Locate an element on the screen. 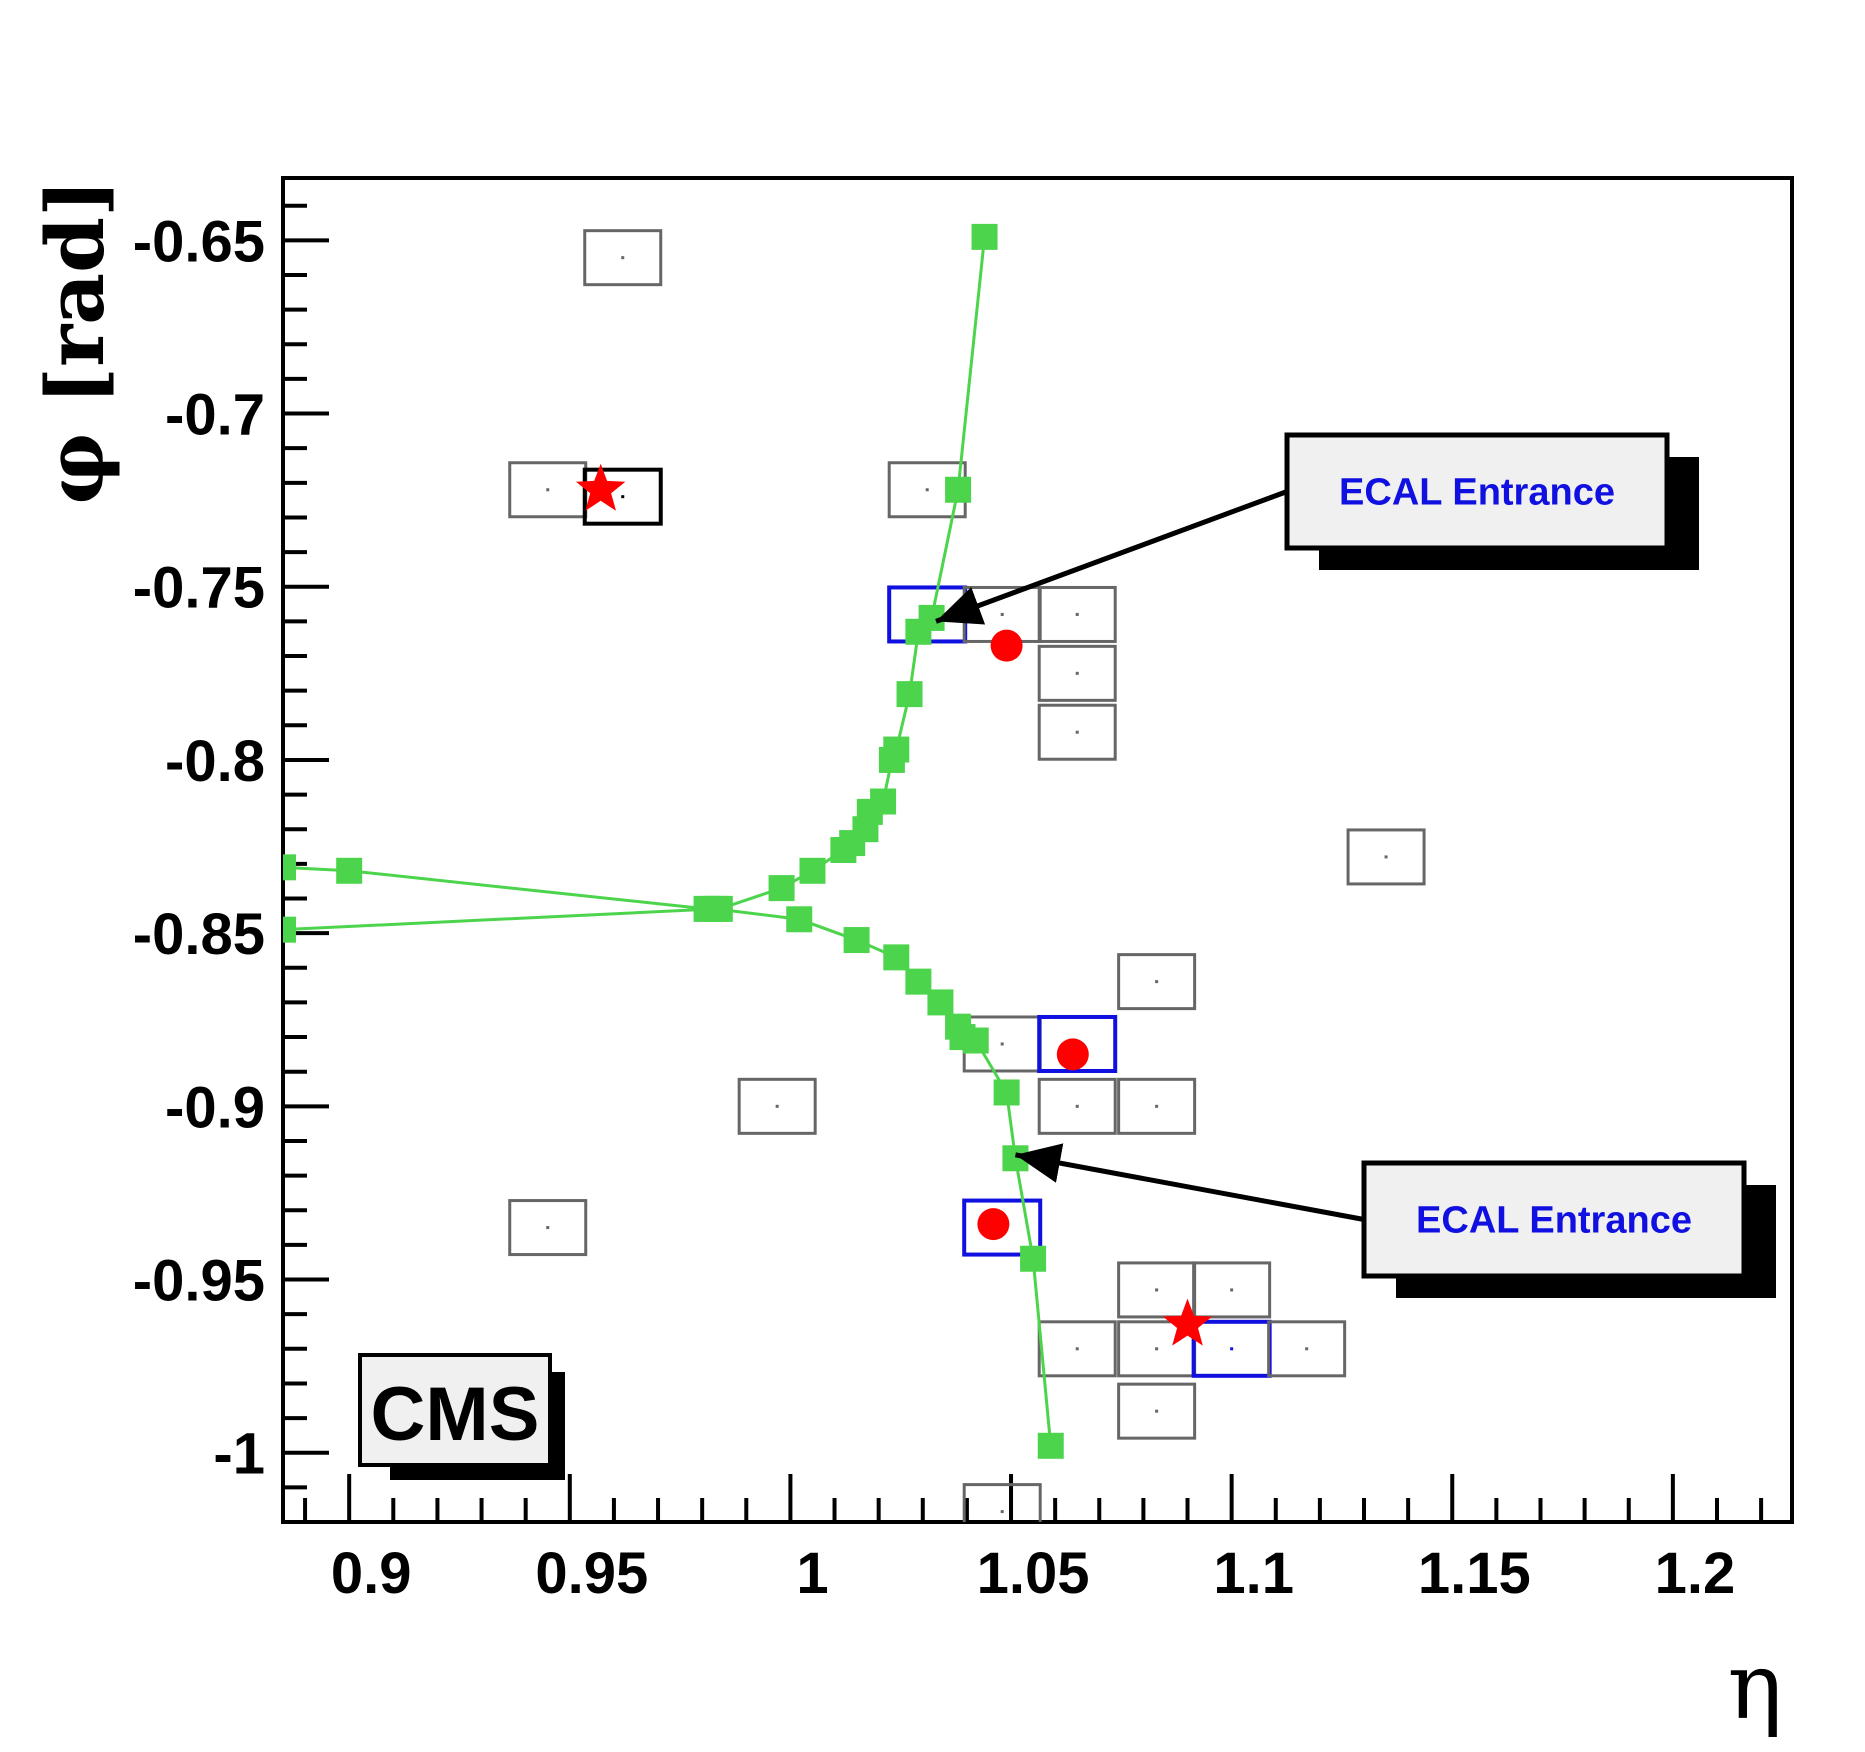 This screenshot has height=1752, width=1865. y-tick-label: -0.65 is located at coordinates (199, 241).